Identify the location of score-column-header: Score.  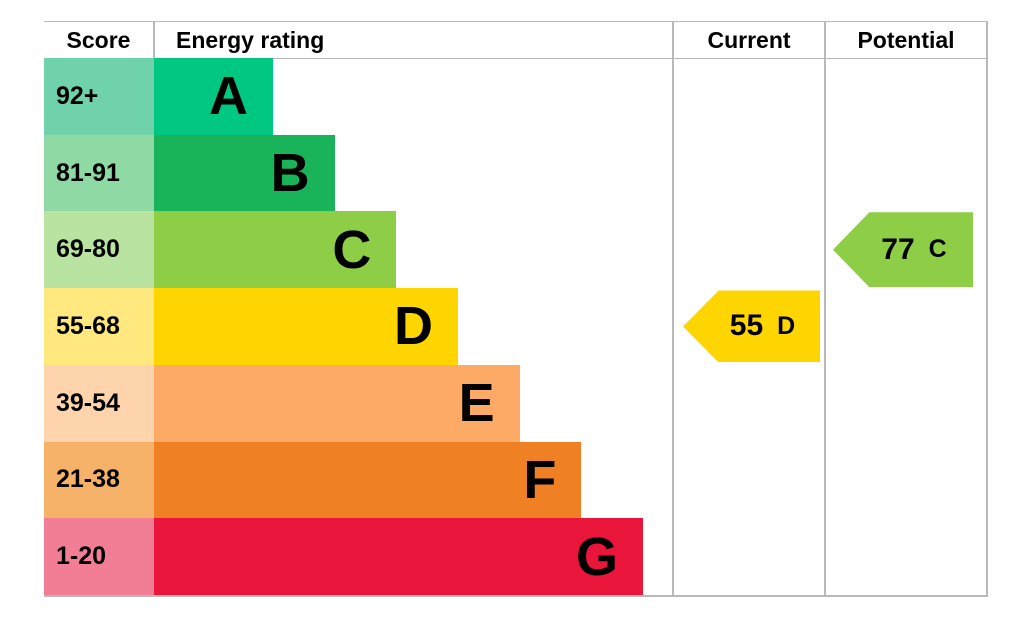
(98, 40).